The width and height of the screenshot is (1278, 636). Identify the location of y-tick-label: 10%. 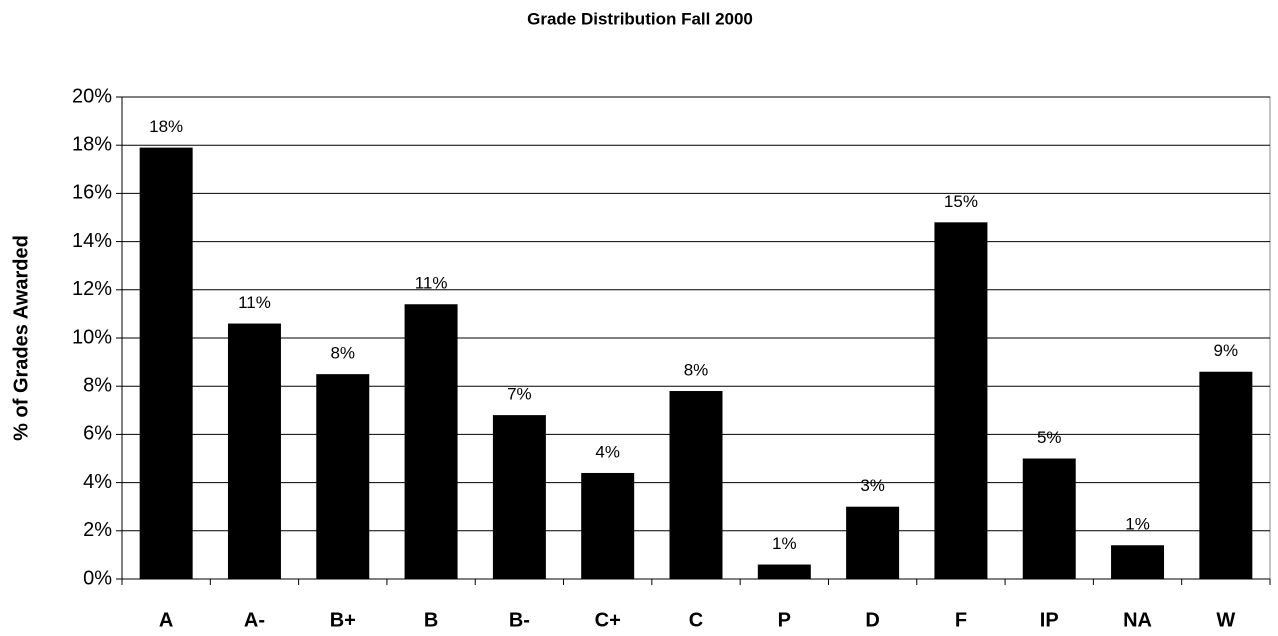
(92, 337).